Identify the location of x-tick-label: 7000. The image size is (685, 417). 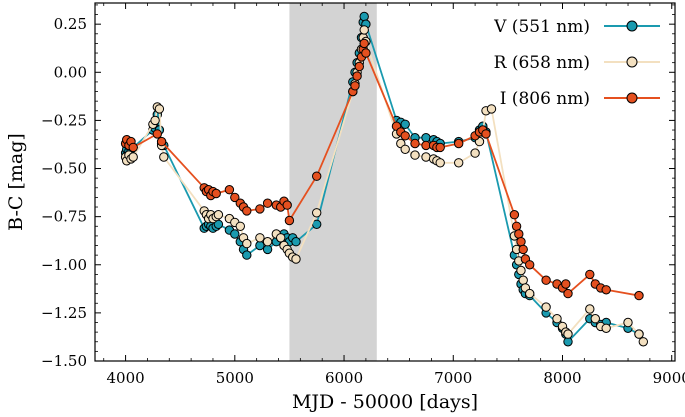
(453, 378).